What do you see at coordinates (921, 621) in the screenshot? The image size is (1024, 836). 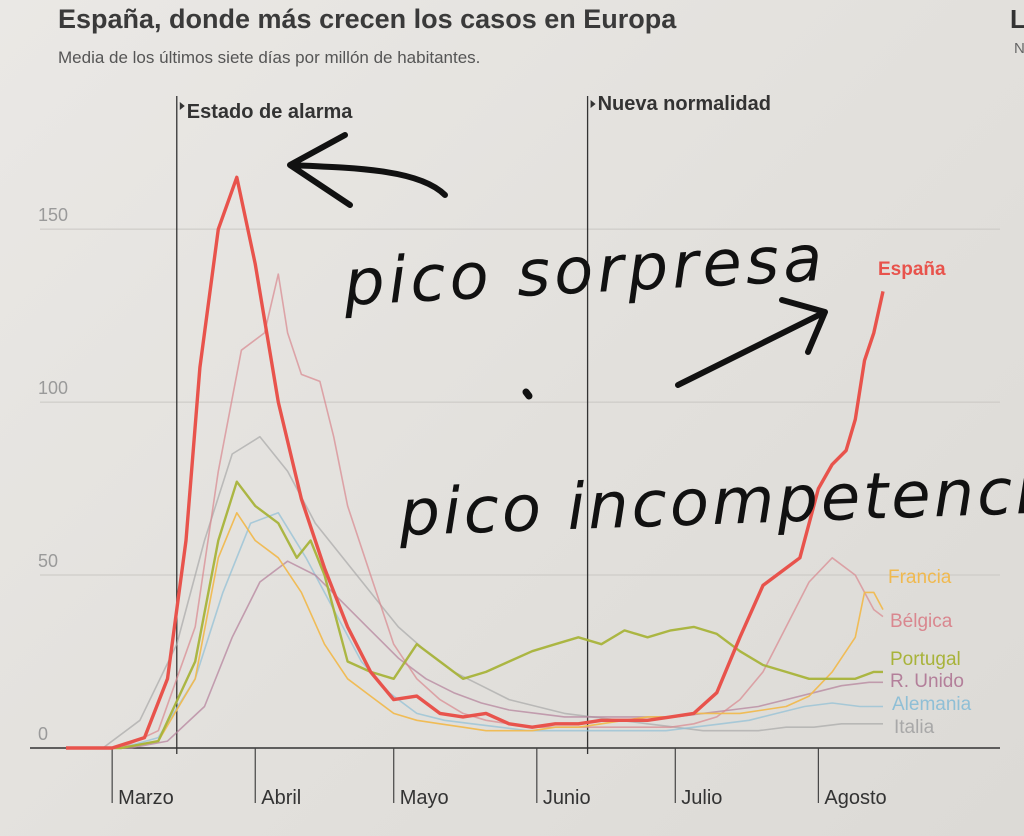 I see `legend-label: Bélgica` at bounding box center [921, 621].